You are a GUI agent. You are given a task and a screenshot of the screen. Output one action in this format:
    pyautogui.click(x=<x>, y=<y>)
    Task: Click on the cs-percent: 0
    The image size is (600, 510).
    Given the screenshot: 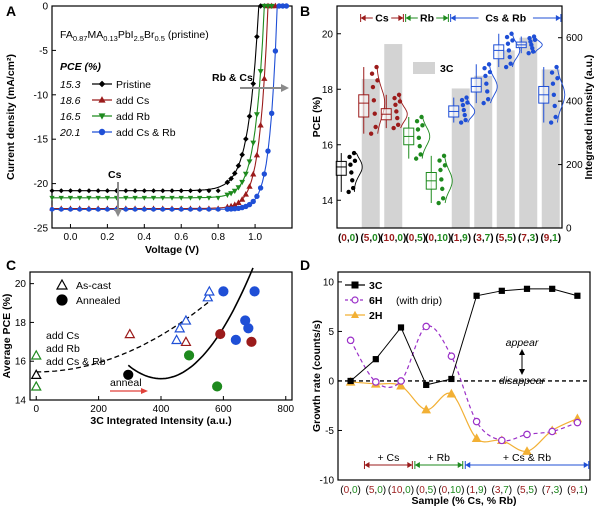 What is the action you would take?
    pyautogui.click(x=344, y=238)
    